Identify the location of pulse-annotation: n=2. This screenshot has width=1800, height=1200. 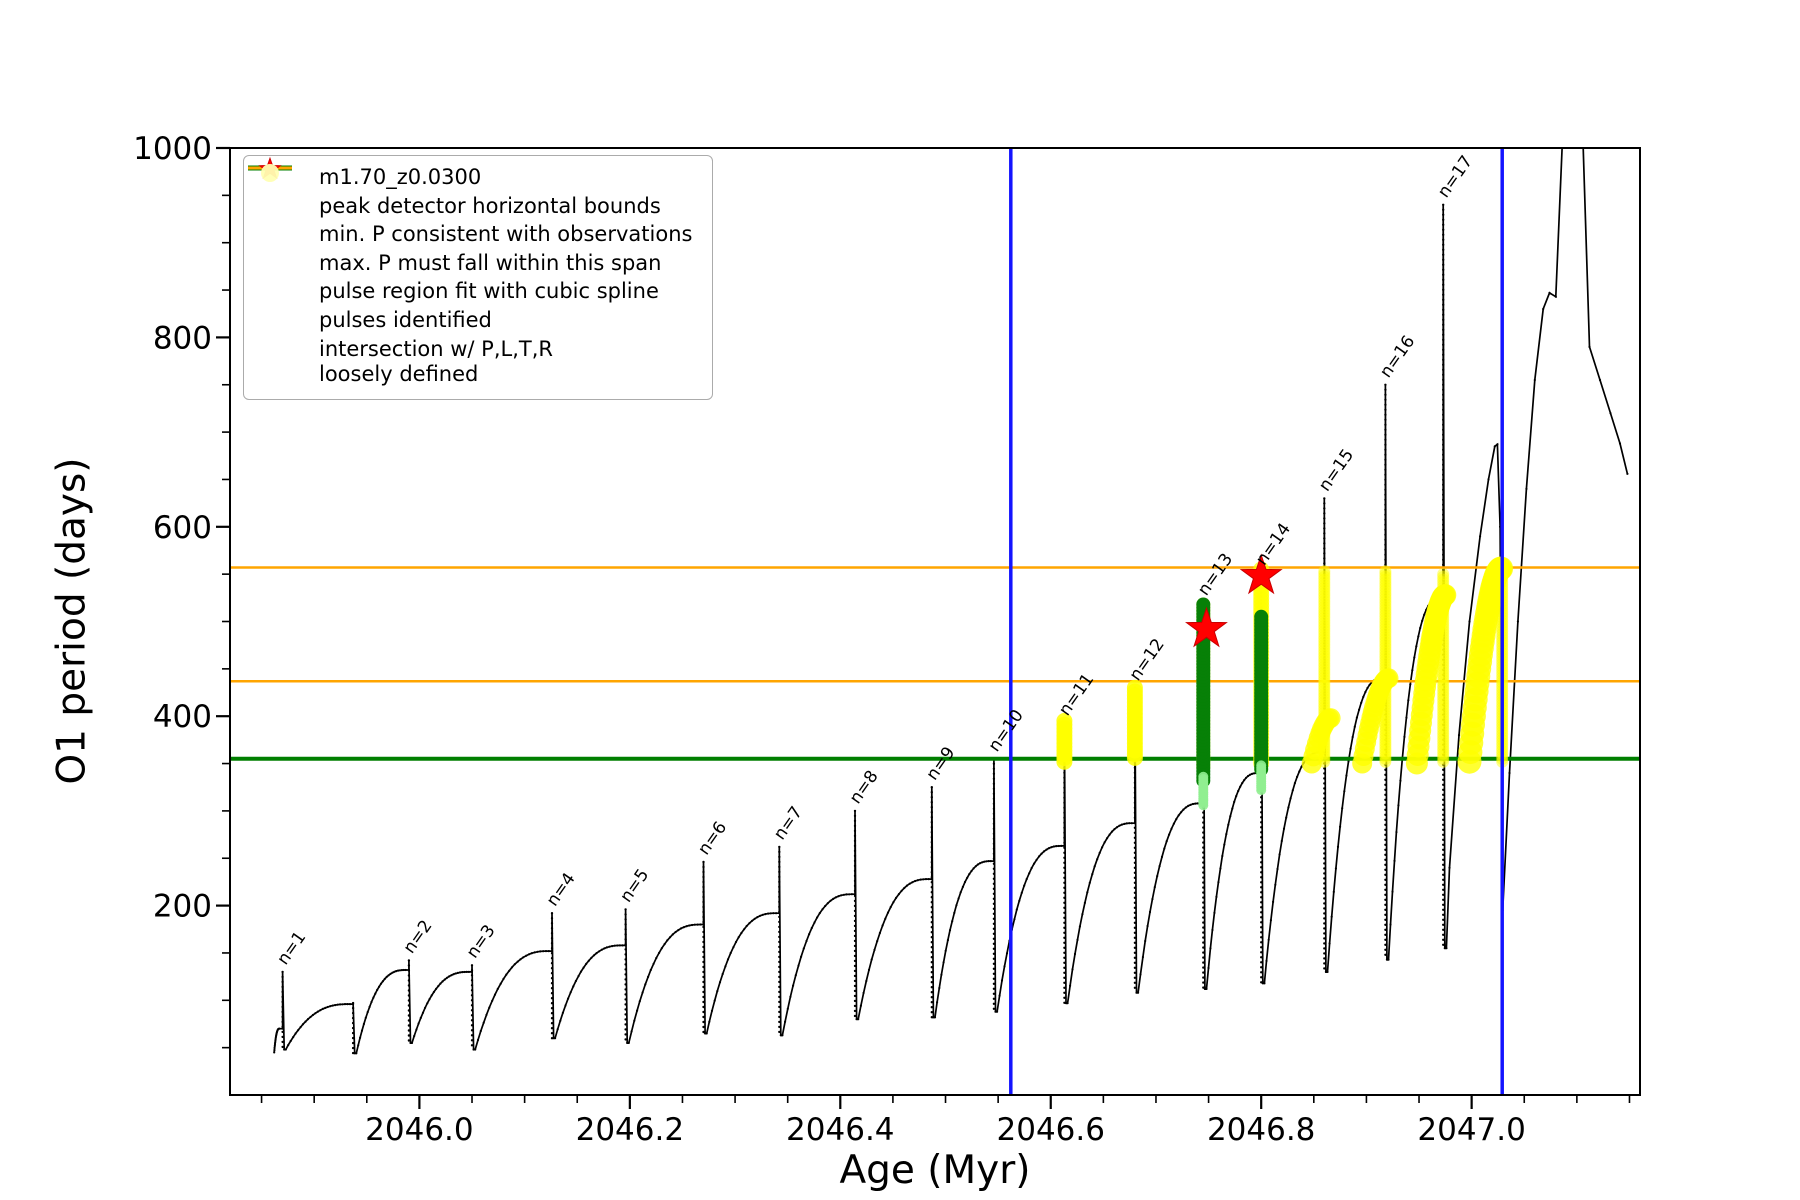
(418, 937).